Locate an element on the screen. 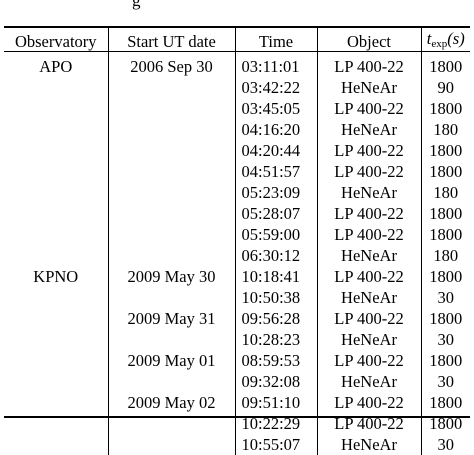 The image size is (474, 455). cell-time: 08:59:53 is located at coordinates (275, 360).